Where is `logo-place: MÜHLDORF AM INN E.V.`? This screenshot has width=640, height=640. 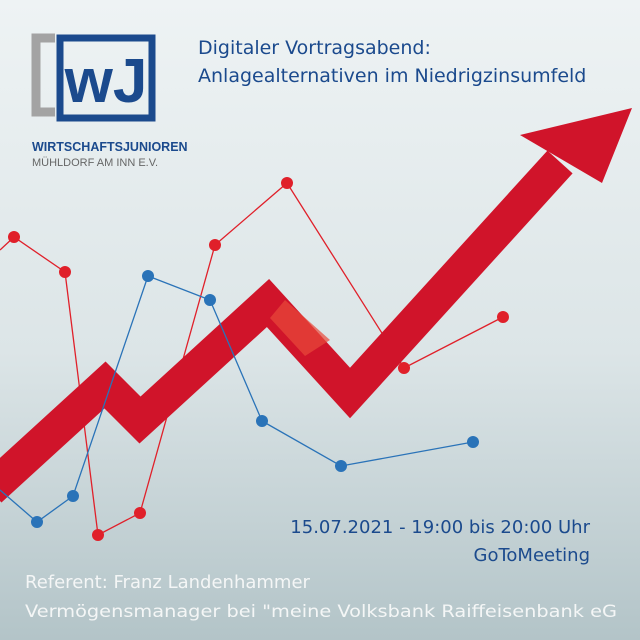
logo-place: MÜHLDORF AM INN E.V. is located at coordinates (95, 163).